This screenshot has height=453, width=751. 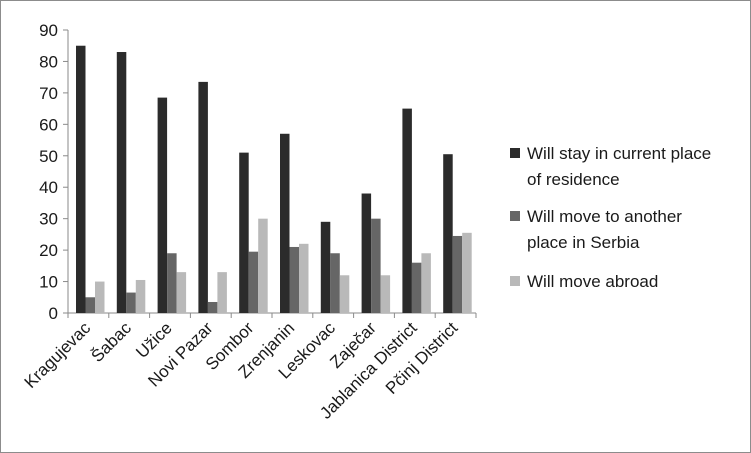 What do you see at coordinates (53, 313) in the screenshot?
I see `y-tick-label: 0` at bounding box center [53, 313].